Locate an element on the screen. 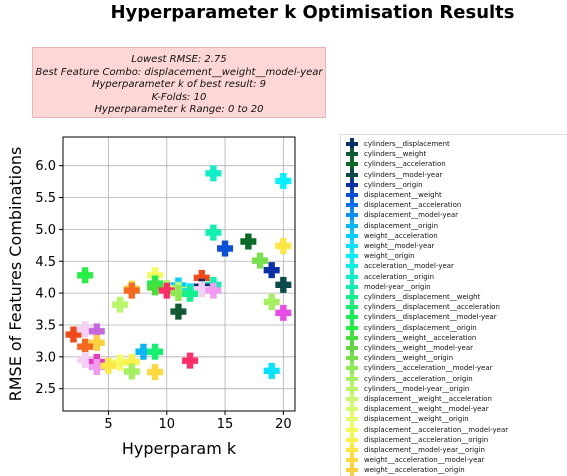  legend-item: cylinders__origin is located at coordinates (382, 184).